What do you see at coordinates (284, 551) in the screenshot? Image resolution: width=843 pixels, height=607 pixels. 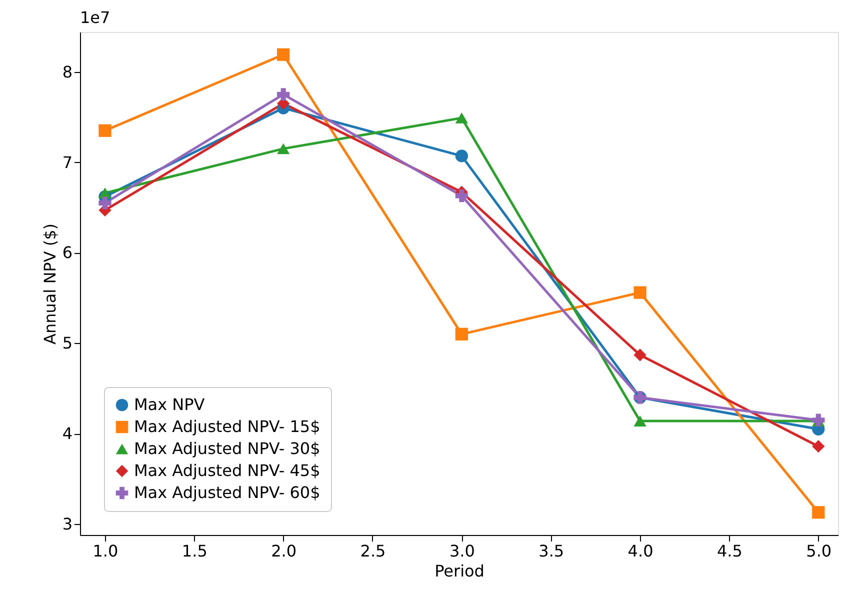 I see `x-tick-label: 2.0` at bounding box center [284, 551].